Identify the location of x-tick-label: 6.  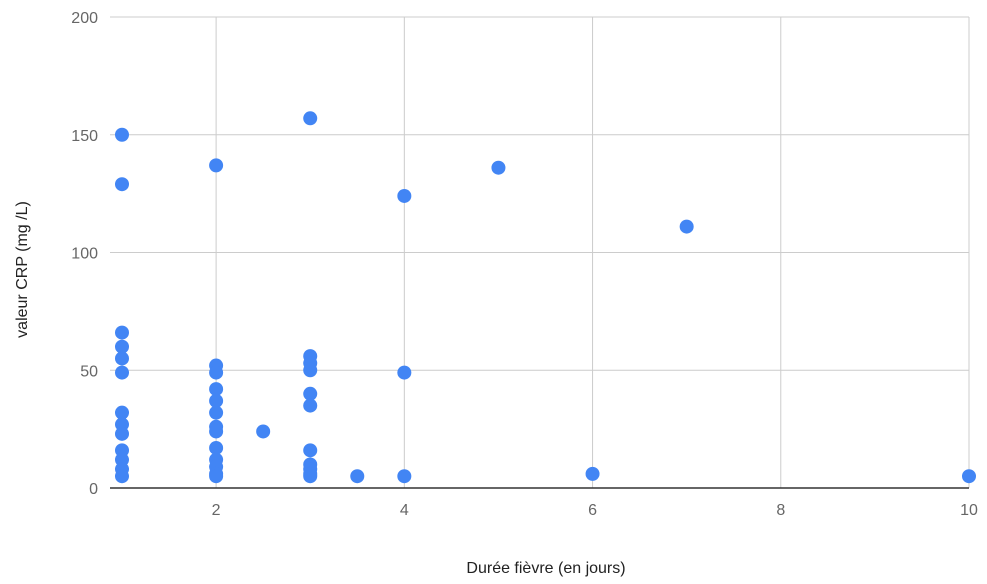
(592, 510).